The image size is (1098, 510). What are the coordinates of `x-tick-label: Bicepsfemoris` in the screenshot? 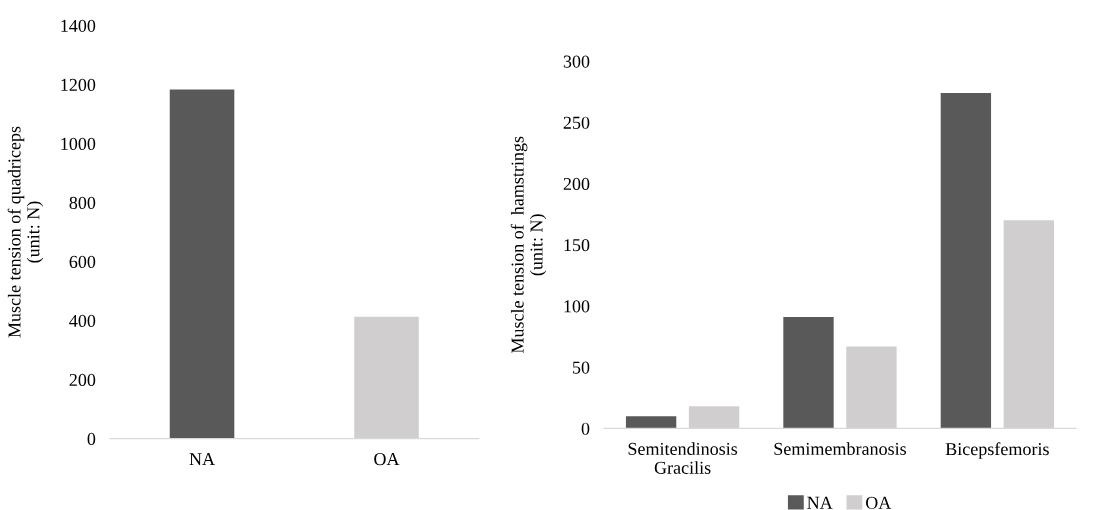 It's located at (997, 450).